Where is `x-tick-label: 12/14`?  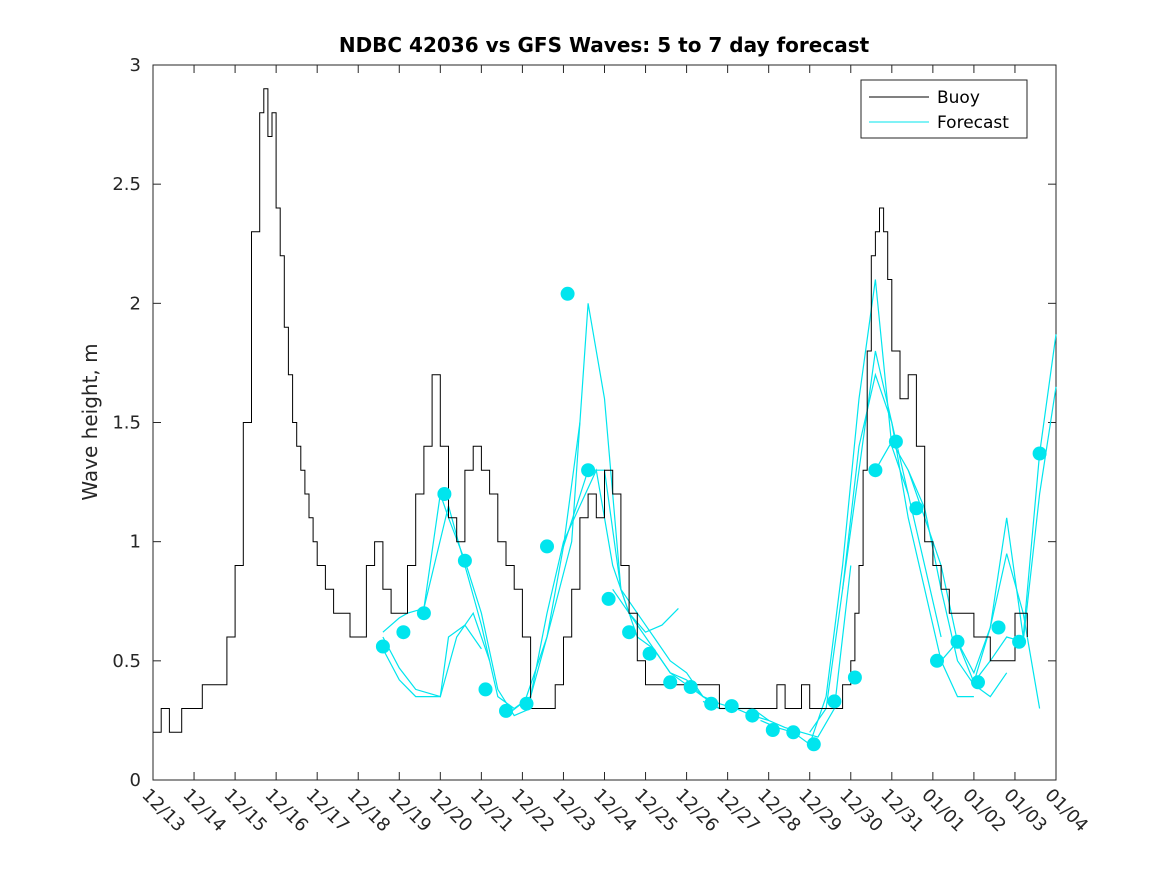 x-tick-label: 12/14 is located at coordinates (205, 811).